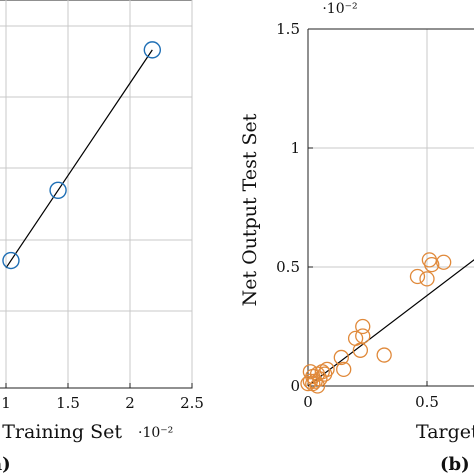 Image resolution: width=474 pixels, height=474 pixels. What do you see at coordinates (295, 148) in the screenshot?
I see `panel-b-y-tick-label-2: 1` at bounding box center [295, 148].